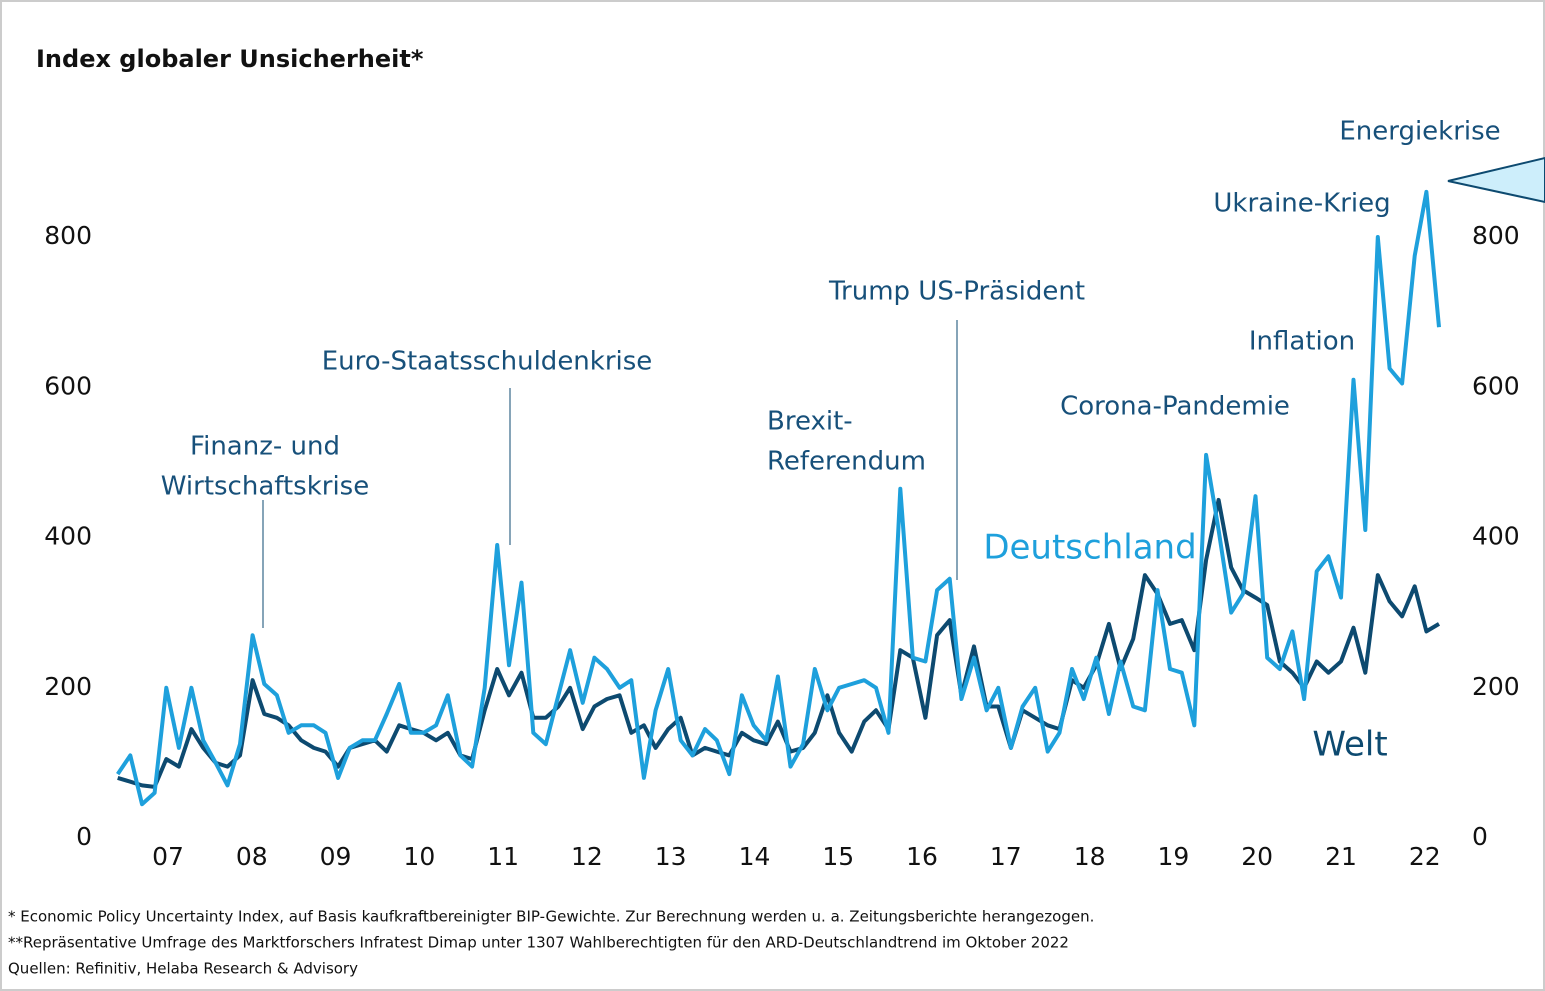  What do you see at coordinates (1496, 180) in the screenshot?
I see `energy-pointer` at bounding box center [1496, 180].